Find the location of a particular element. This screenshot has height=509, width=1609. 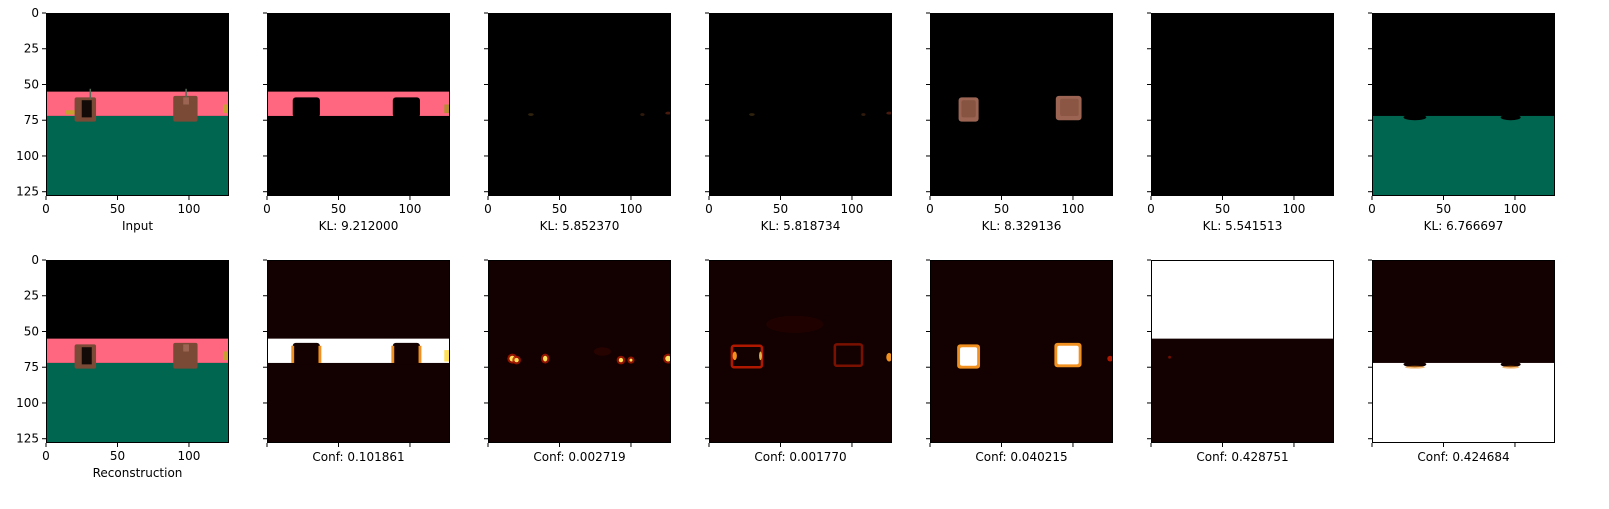

panel-1-3: Conf: 0.001770 is located at coordinates (798, 361).